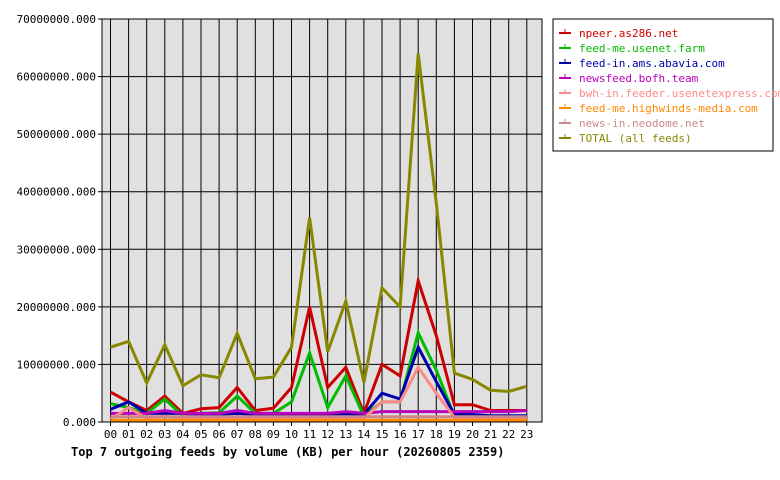  I want to click on x-tick-label: 15, so click(381, 434).